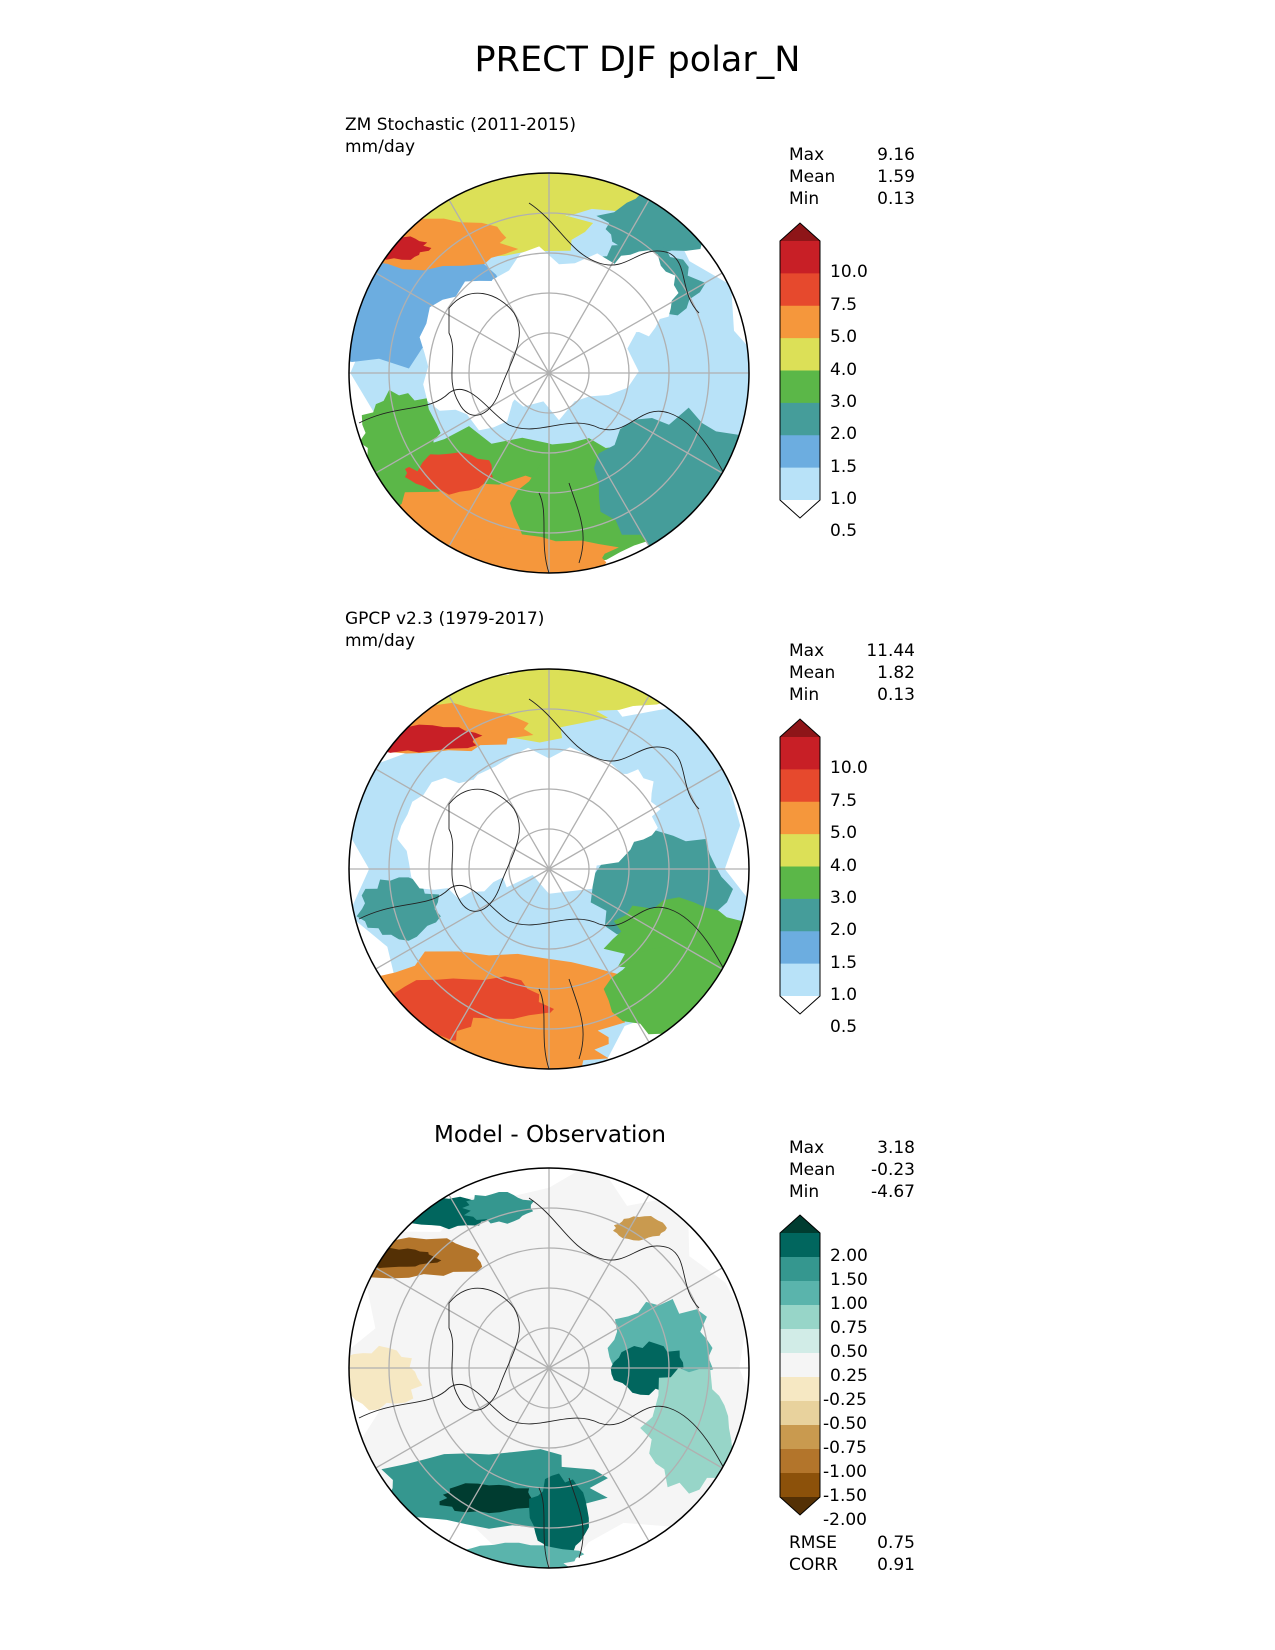  Describe the element at coordinates (852, 1170) in the screenshot. I see `panel-3-stats: Max 3.18 Mean -0.23 Min -4.67` at that location.